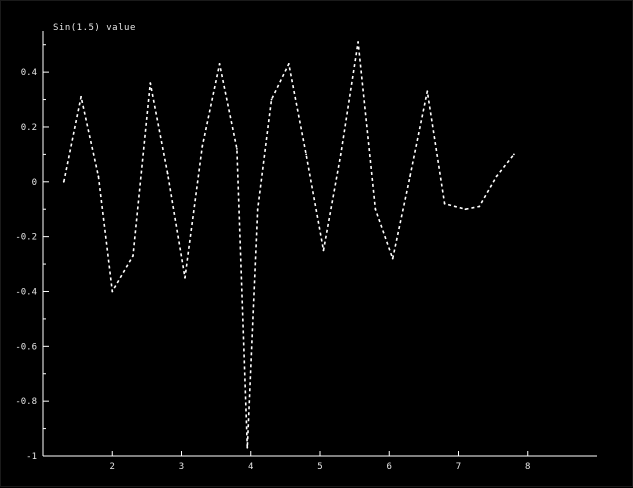  I want to click on y-tick-label: -0.2, so click(26, 238).